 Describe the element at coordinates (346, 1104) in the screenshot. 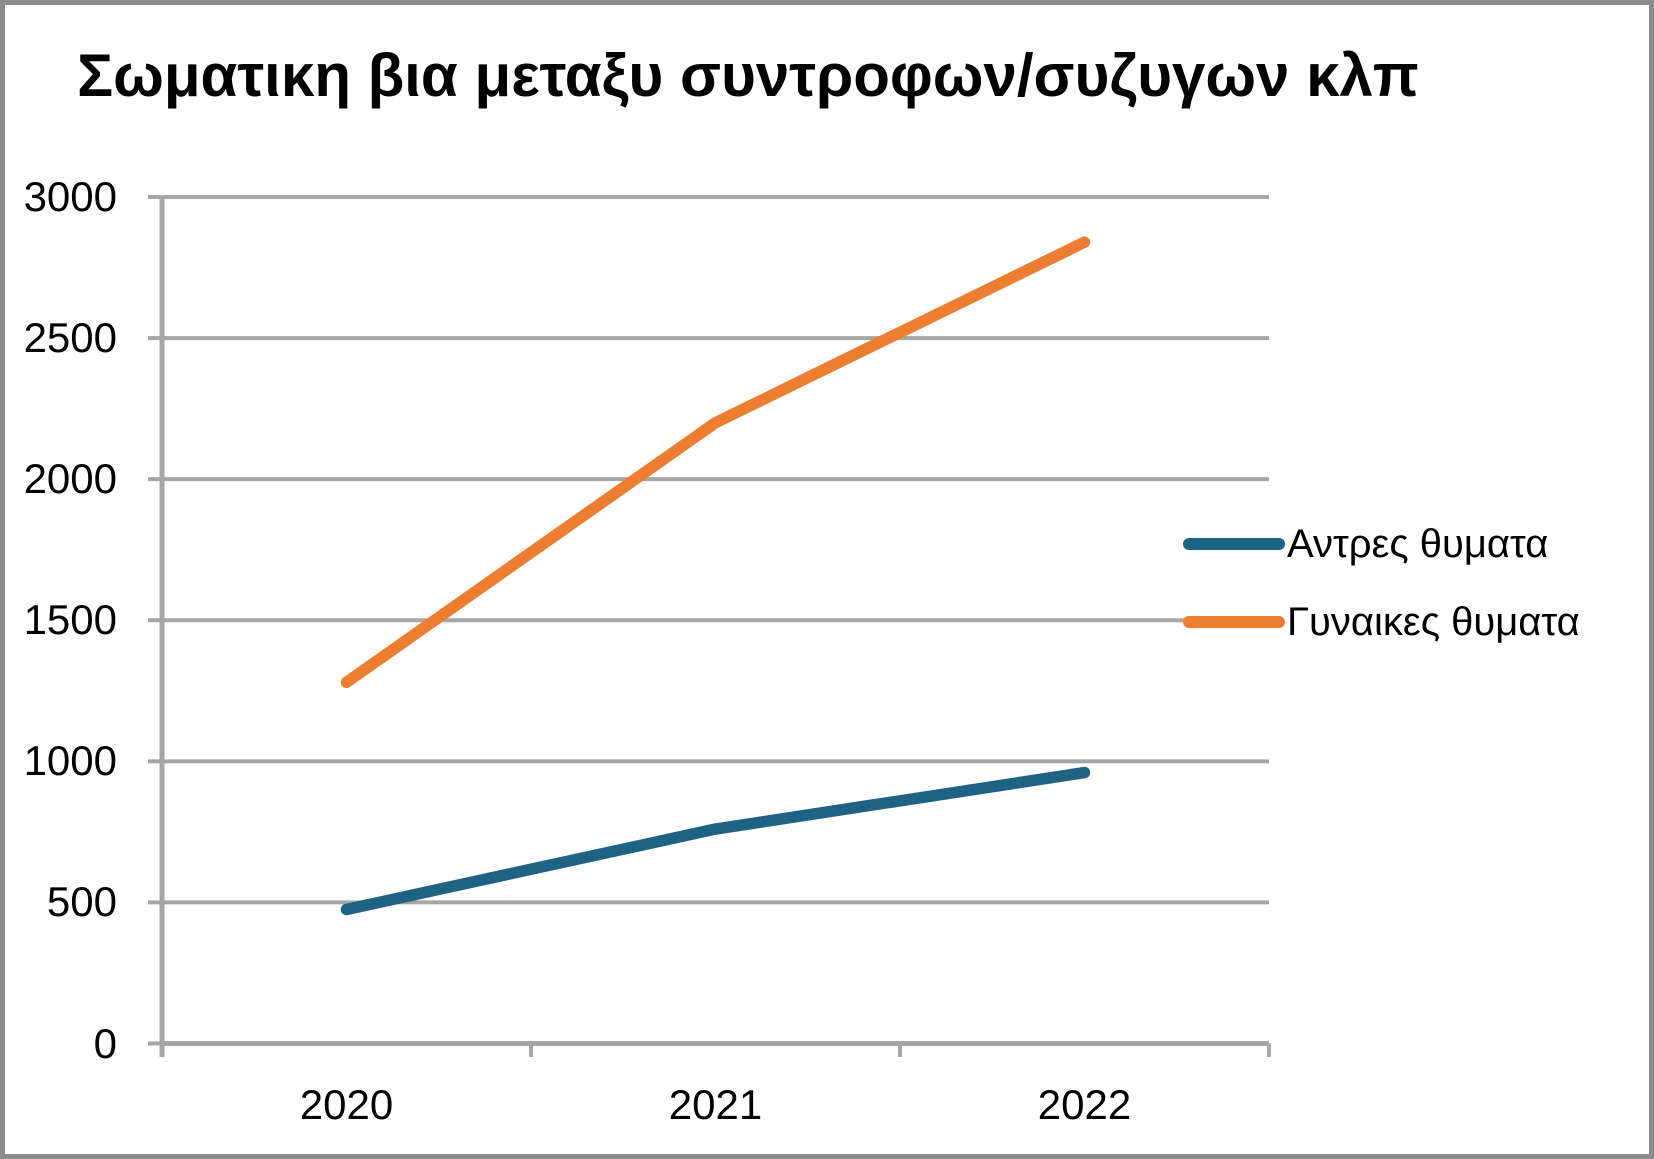

I see `x-axis-tick-label: 2020` at that location.